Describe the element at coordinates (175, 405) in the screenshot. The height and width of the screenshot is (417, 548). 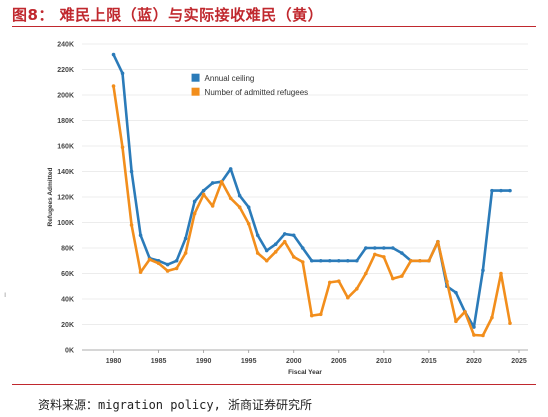
I see `source-note: 资料来源：migration policy, 浙商证券研究所` at that location.